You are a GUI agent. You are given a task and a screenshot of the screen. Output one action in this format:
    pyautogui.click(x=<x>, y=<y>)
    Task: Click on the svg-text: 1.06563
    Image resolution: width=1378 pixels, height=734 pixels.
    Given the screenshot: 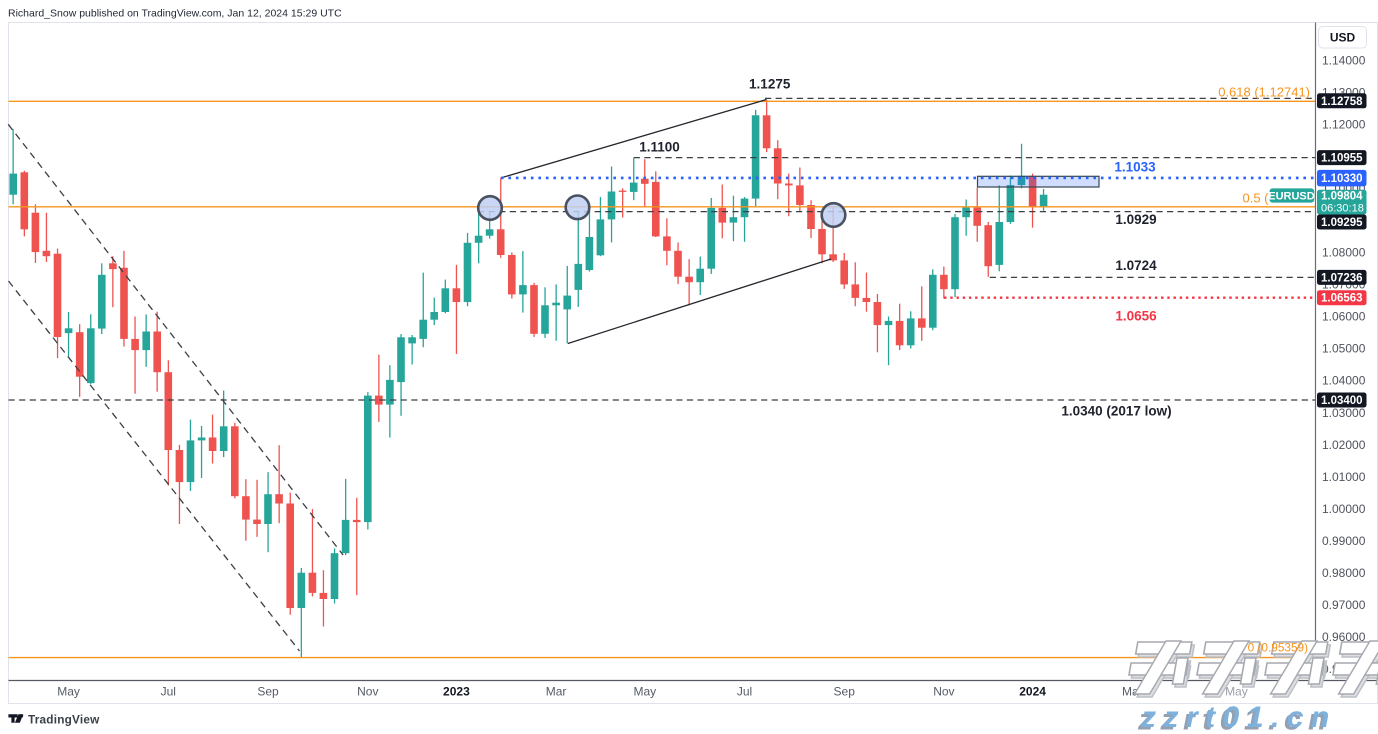 What is the action you would take?
    pyautogui.click(x=1342, y=299)
    